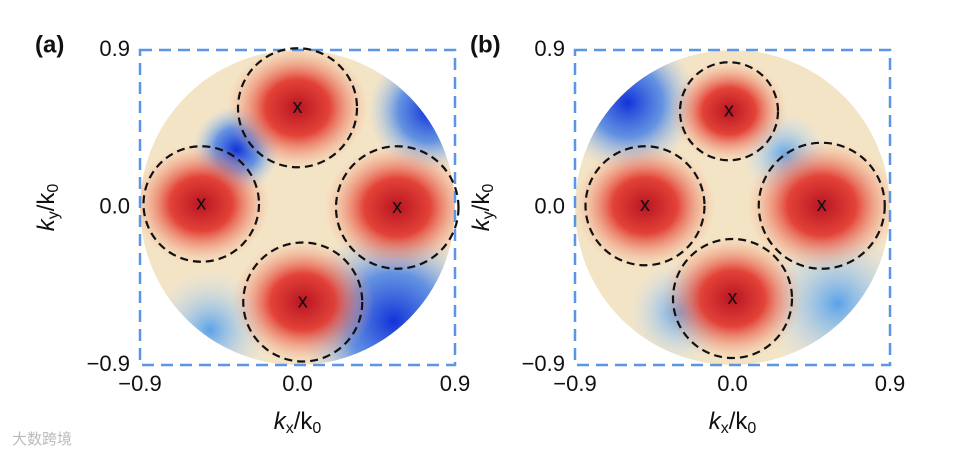 This screenshot has width=964, height=464. What do you see at coordinates (485, 44) in the screenshot?
I see `panel-label: (b)` at bounding box center [485, 44].